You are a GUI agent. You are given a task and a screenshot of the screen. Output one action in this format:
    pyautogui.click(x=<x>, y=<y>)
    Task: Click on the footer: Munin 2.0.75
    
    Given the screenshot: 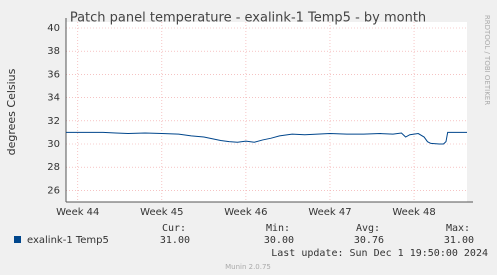 What is the action you would take?
    pyautogui.click(x=248, y=267)
    